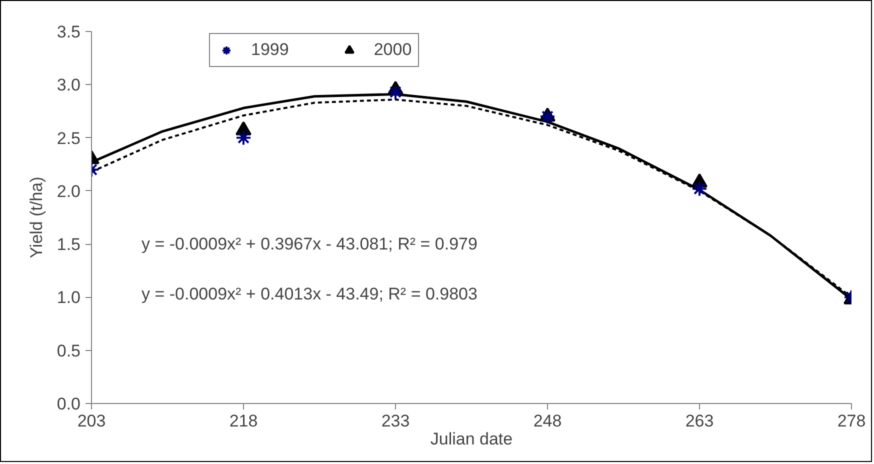 Image resolution: width=874 pixels, height=464 pixels. Describe the element at coordinates (68, 244) in the screenshot. I see `y-tick-label: 1.5` at that location.